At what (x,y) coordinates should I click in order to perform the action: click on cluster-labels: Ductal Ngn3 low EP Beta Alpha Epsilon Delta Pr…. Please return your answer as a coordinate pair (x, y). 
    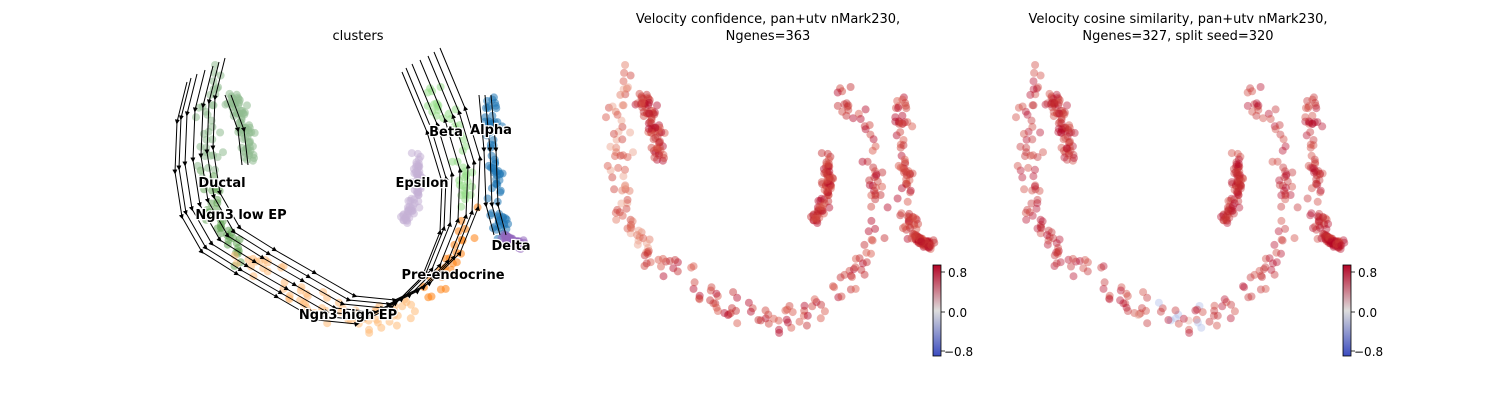
    Looking at the image, I should click on (363, 223).